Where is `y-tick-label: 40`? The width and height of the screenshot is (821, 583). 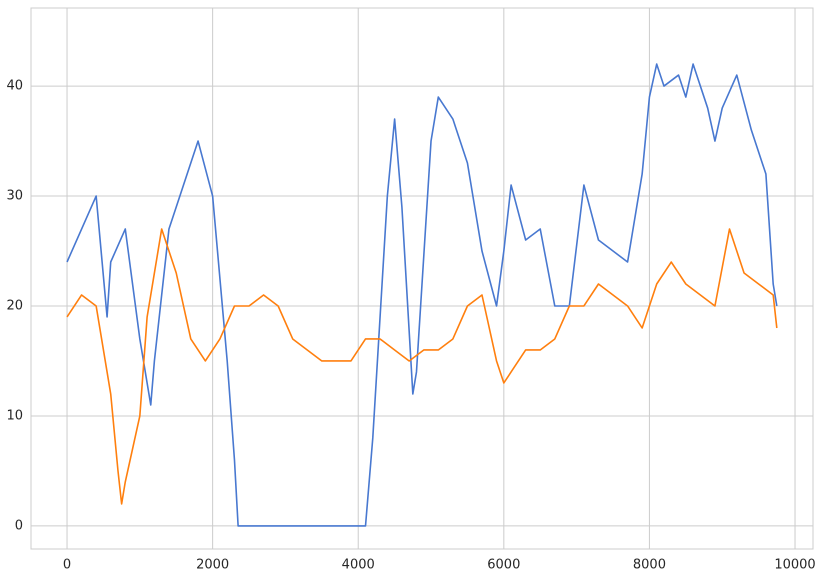 y-tick-label: 40 is located at coordinates (14, 86).